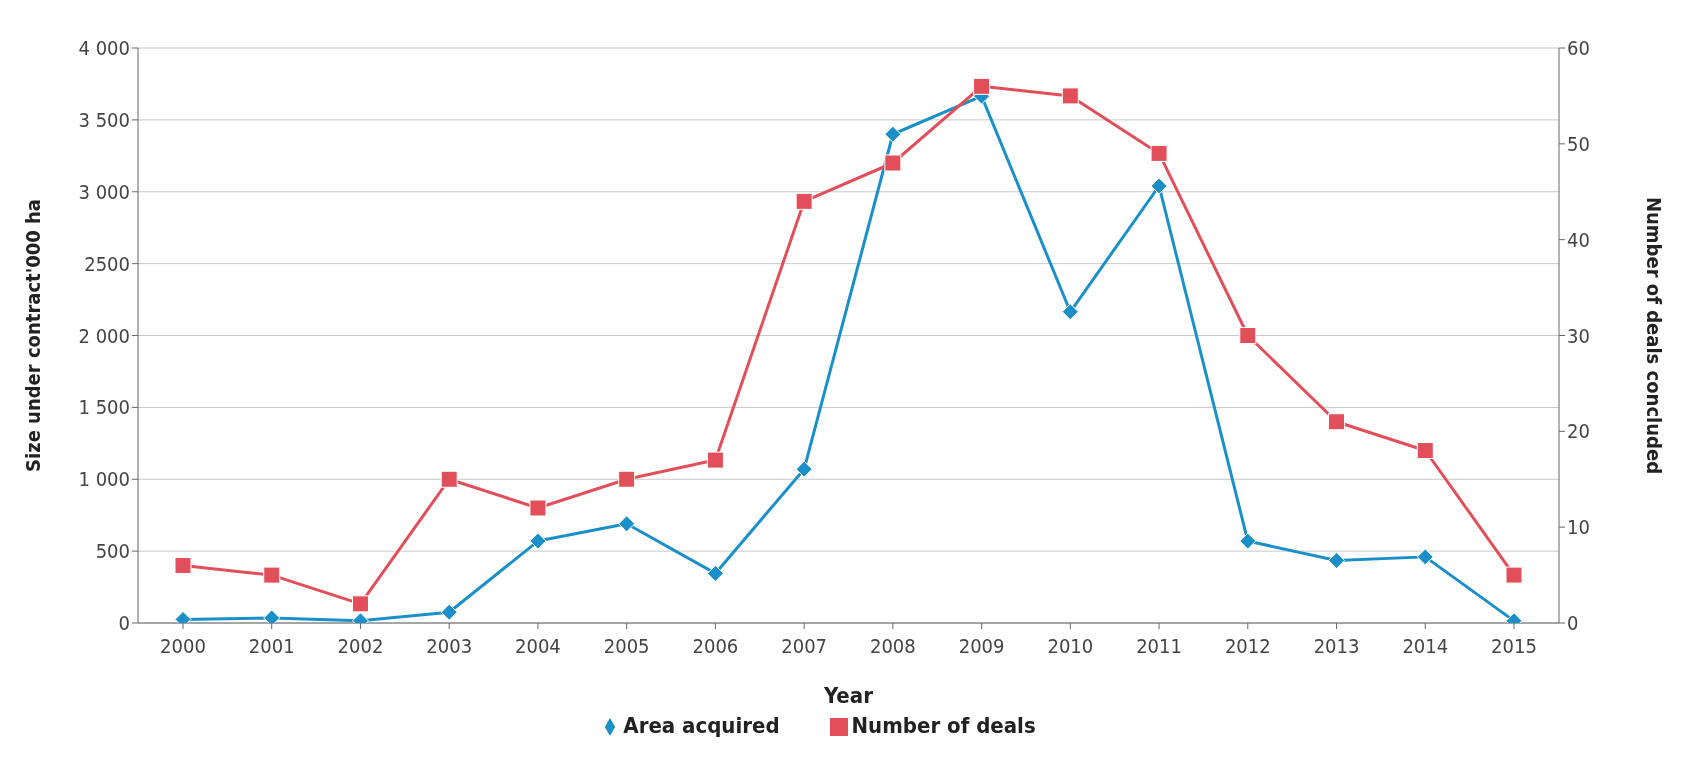 Image resolution: width=1687 pixels, height=762 pixels. Describe the element at coordinates (124, 623) in the screenshot. I see `y-tick-label: 0` at that location.